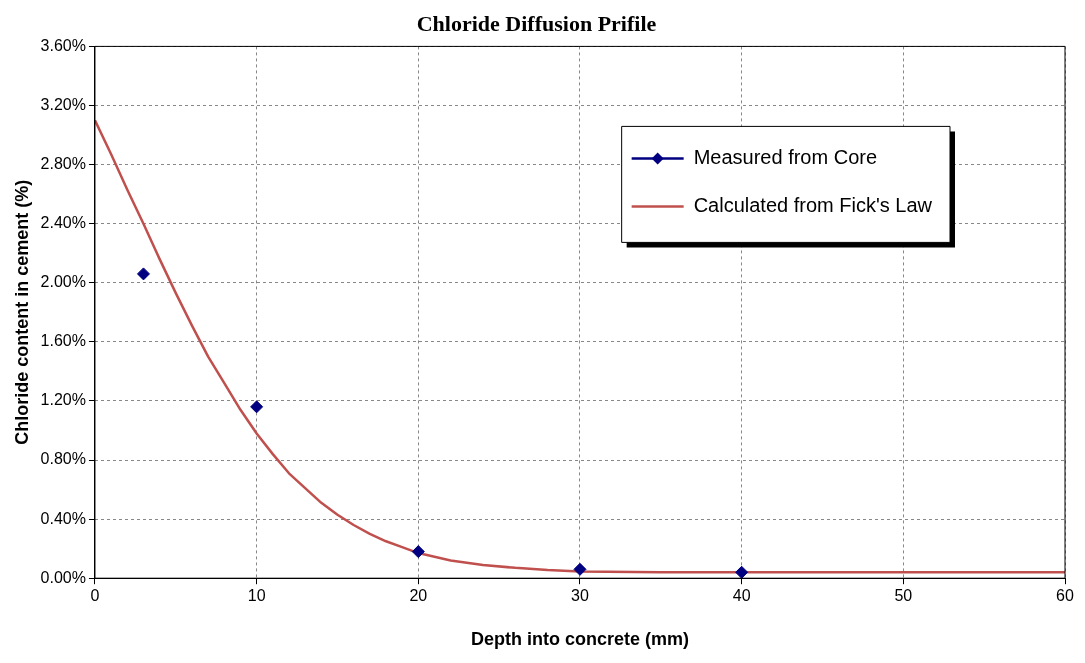 This screenshot has width=1085, height=663. I want to click on x-tick-label: 60, so click(1065, 596).